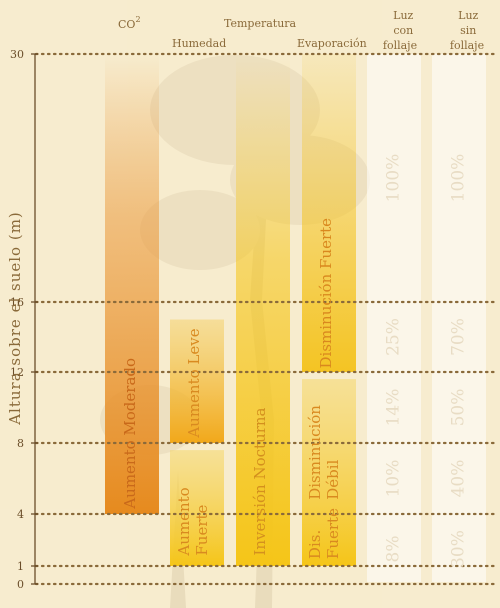  Describe the element at coordinates (394, 178) in the screenshot. I see `light-with-foliage-value: 100%` at that location.